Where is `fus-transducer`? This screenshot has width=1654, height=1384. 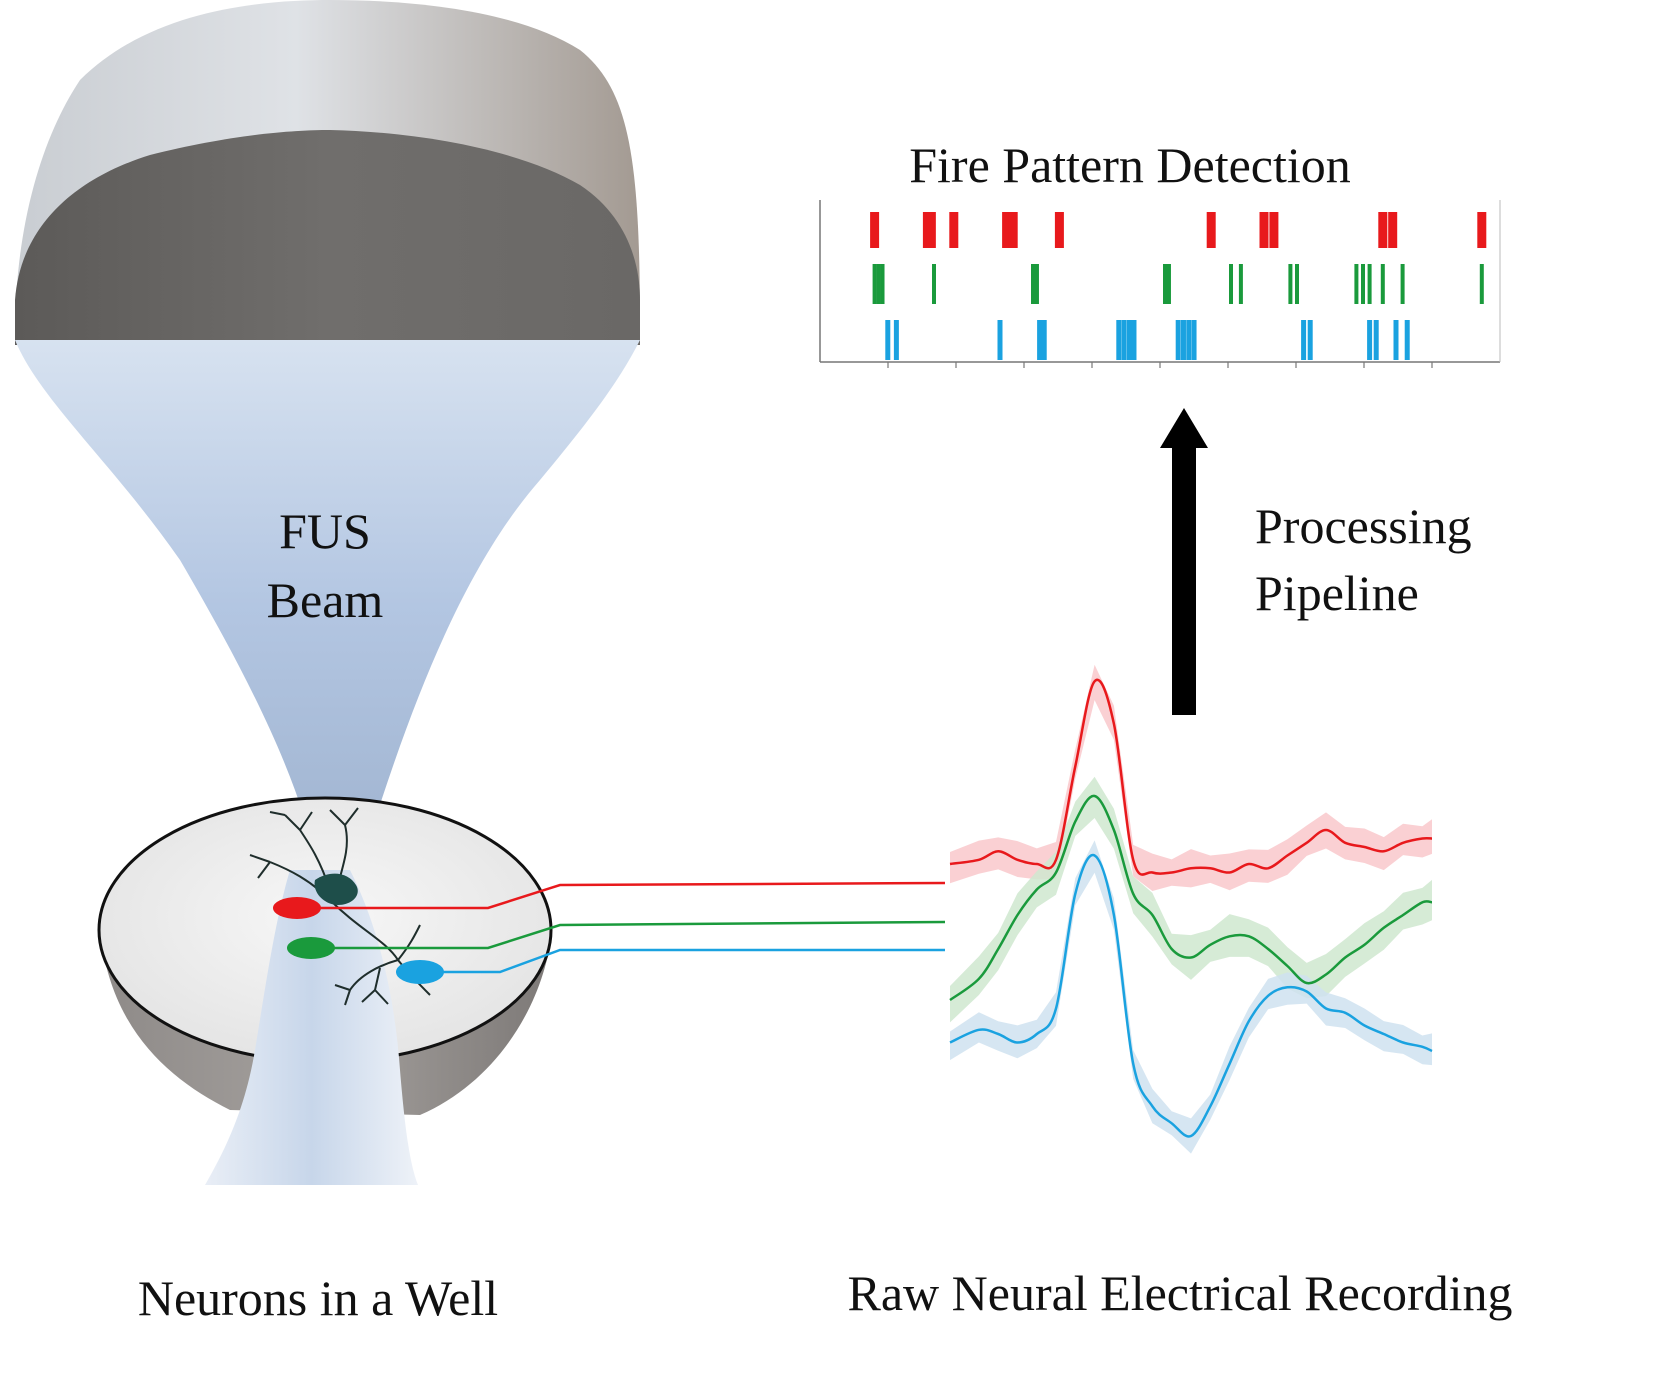
fus-transducer is located at coordinates (327, 172).